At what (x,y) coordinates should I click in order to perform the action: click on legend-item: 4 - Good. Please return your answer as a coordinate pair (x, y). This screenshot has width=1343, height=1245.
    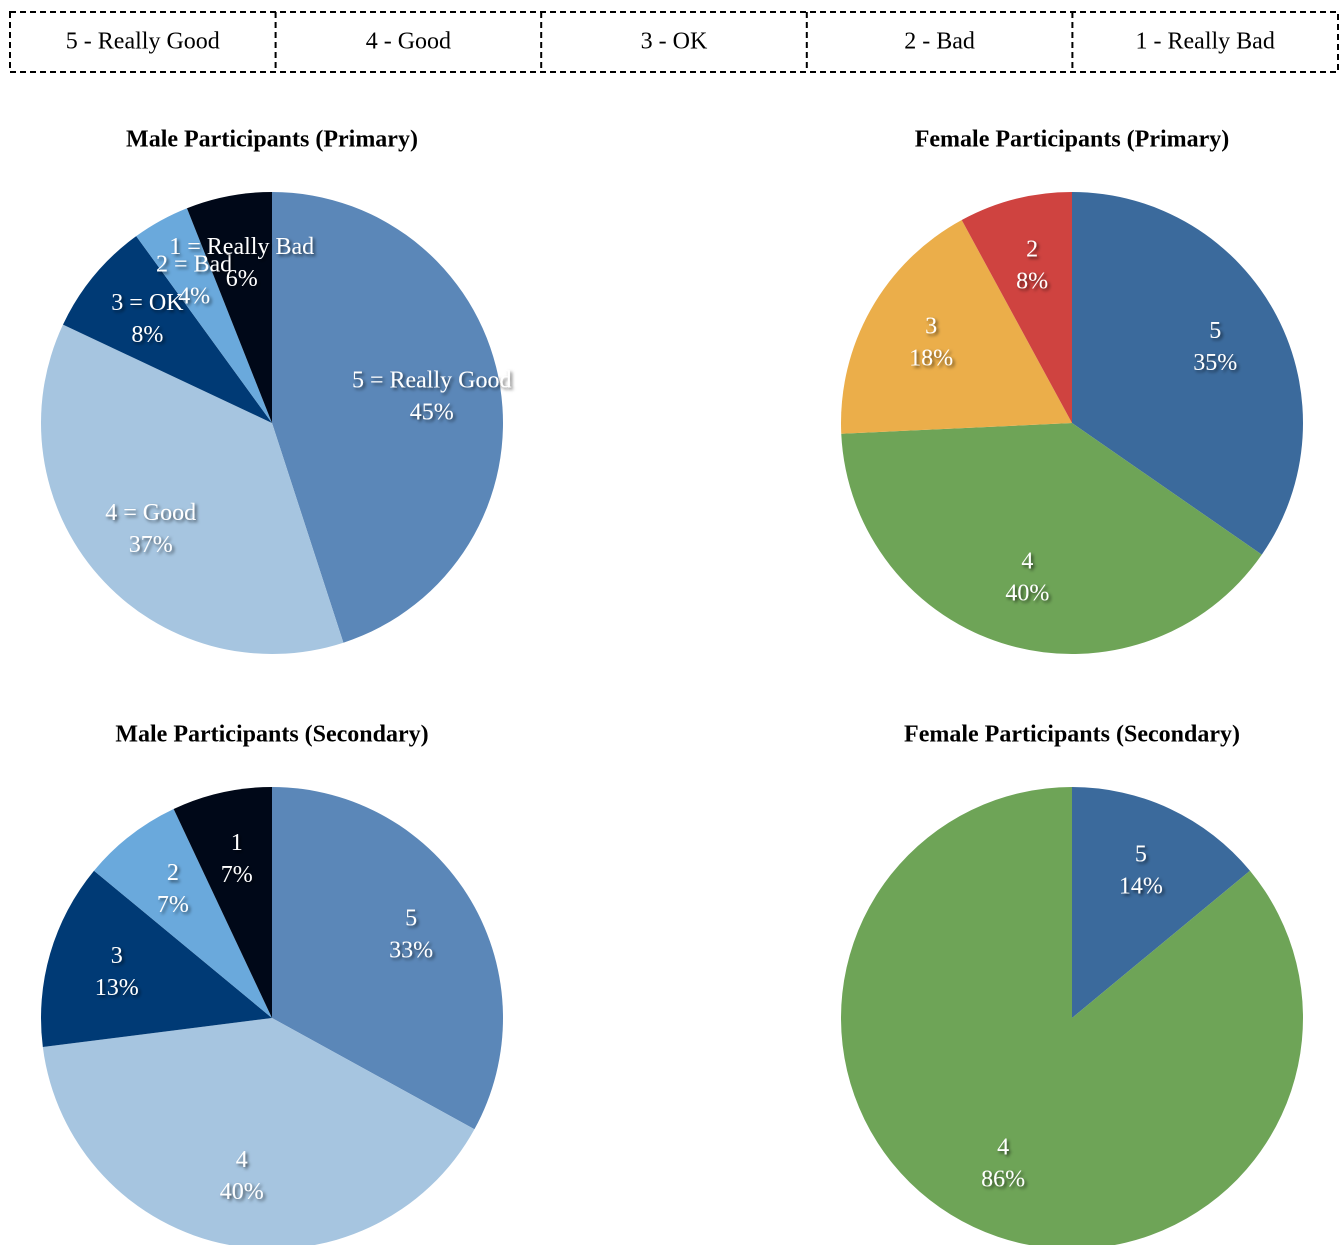
    Looking at the image, I should click on (408, 42).